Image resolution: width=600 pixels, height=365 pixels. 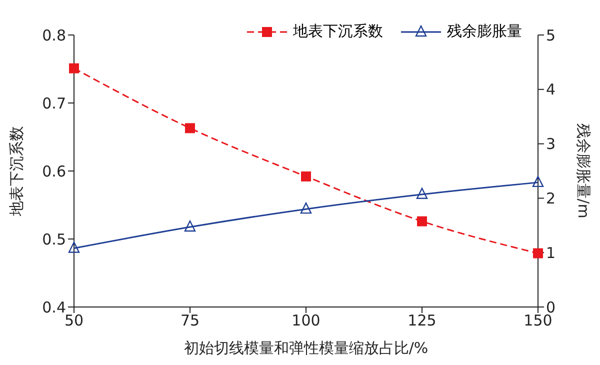 I want to click on x-tick-label: 125, so click(x=422, y=321).